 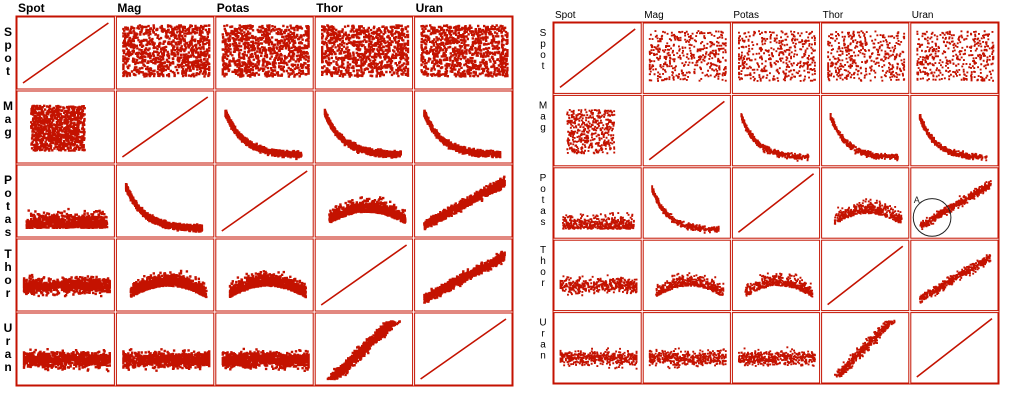 I want to click on annotation-label: A, so click(x=917, y=200).